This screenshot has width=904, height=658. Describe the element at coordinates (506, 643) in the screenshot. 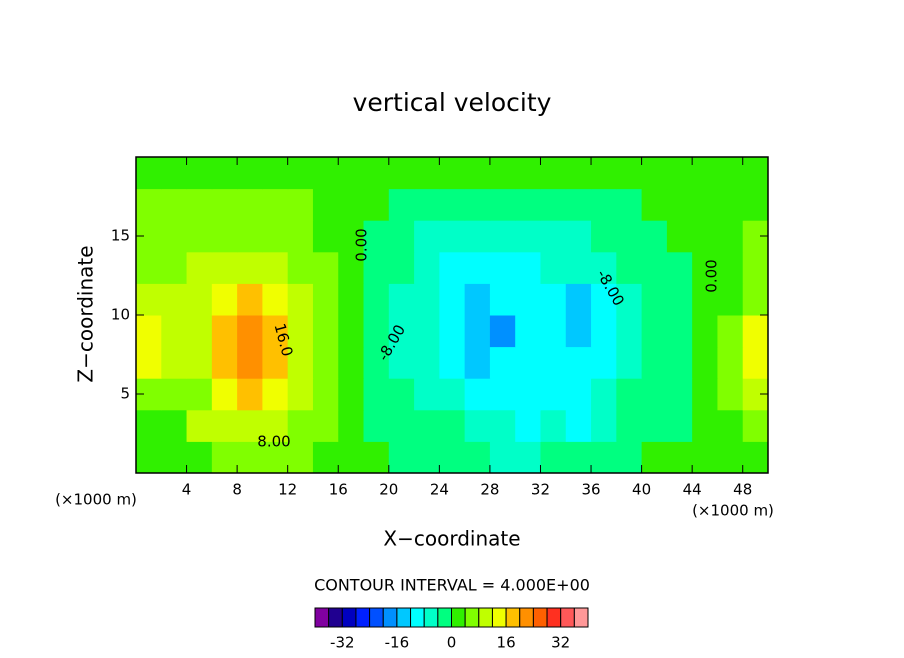

I see `colorbar-label: 16` at that location.